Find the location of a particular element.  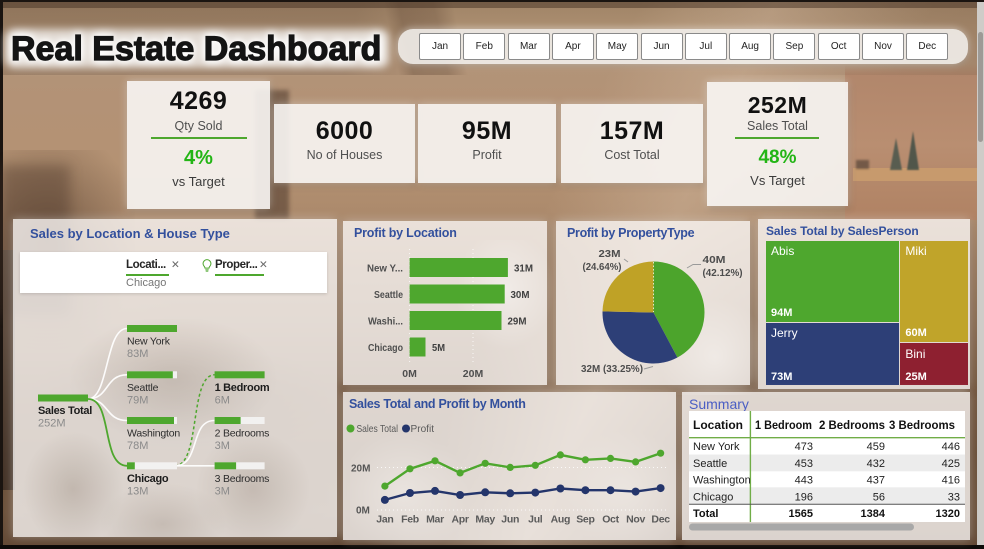

svg-text: Oct is located at coordinates (610, 520).